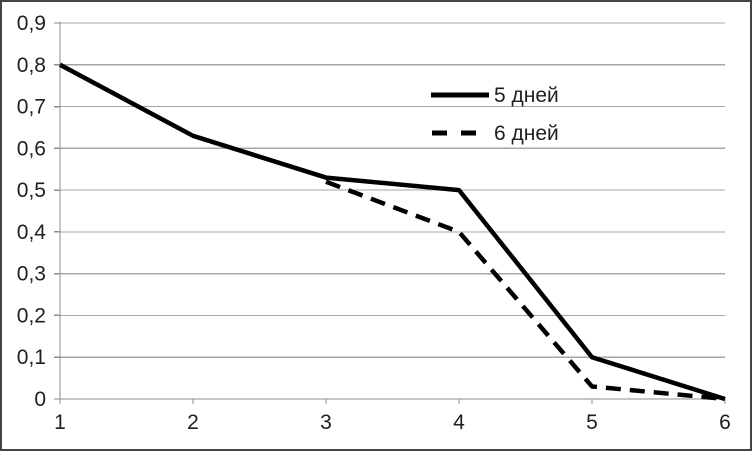 Image resolution: width=752 pixels, height=451 pixels. I want to click on legend-item-5-days: 5 дней, so click(495, 95).